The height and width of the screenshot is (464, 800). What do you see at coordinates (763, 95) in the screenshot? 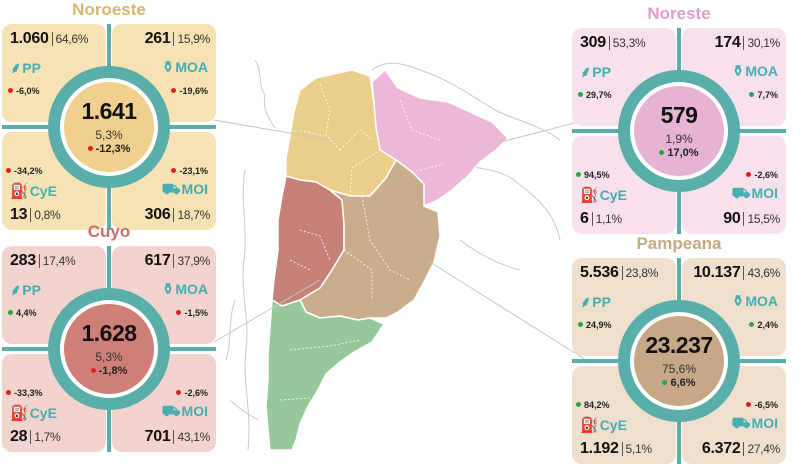
I see `moa-variation: 7,7%` at bounding box center [763, 95].